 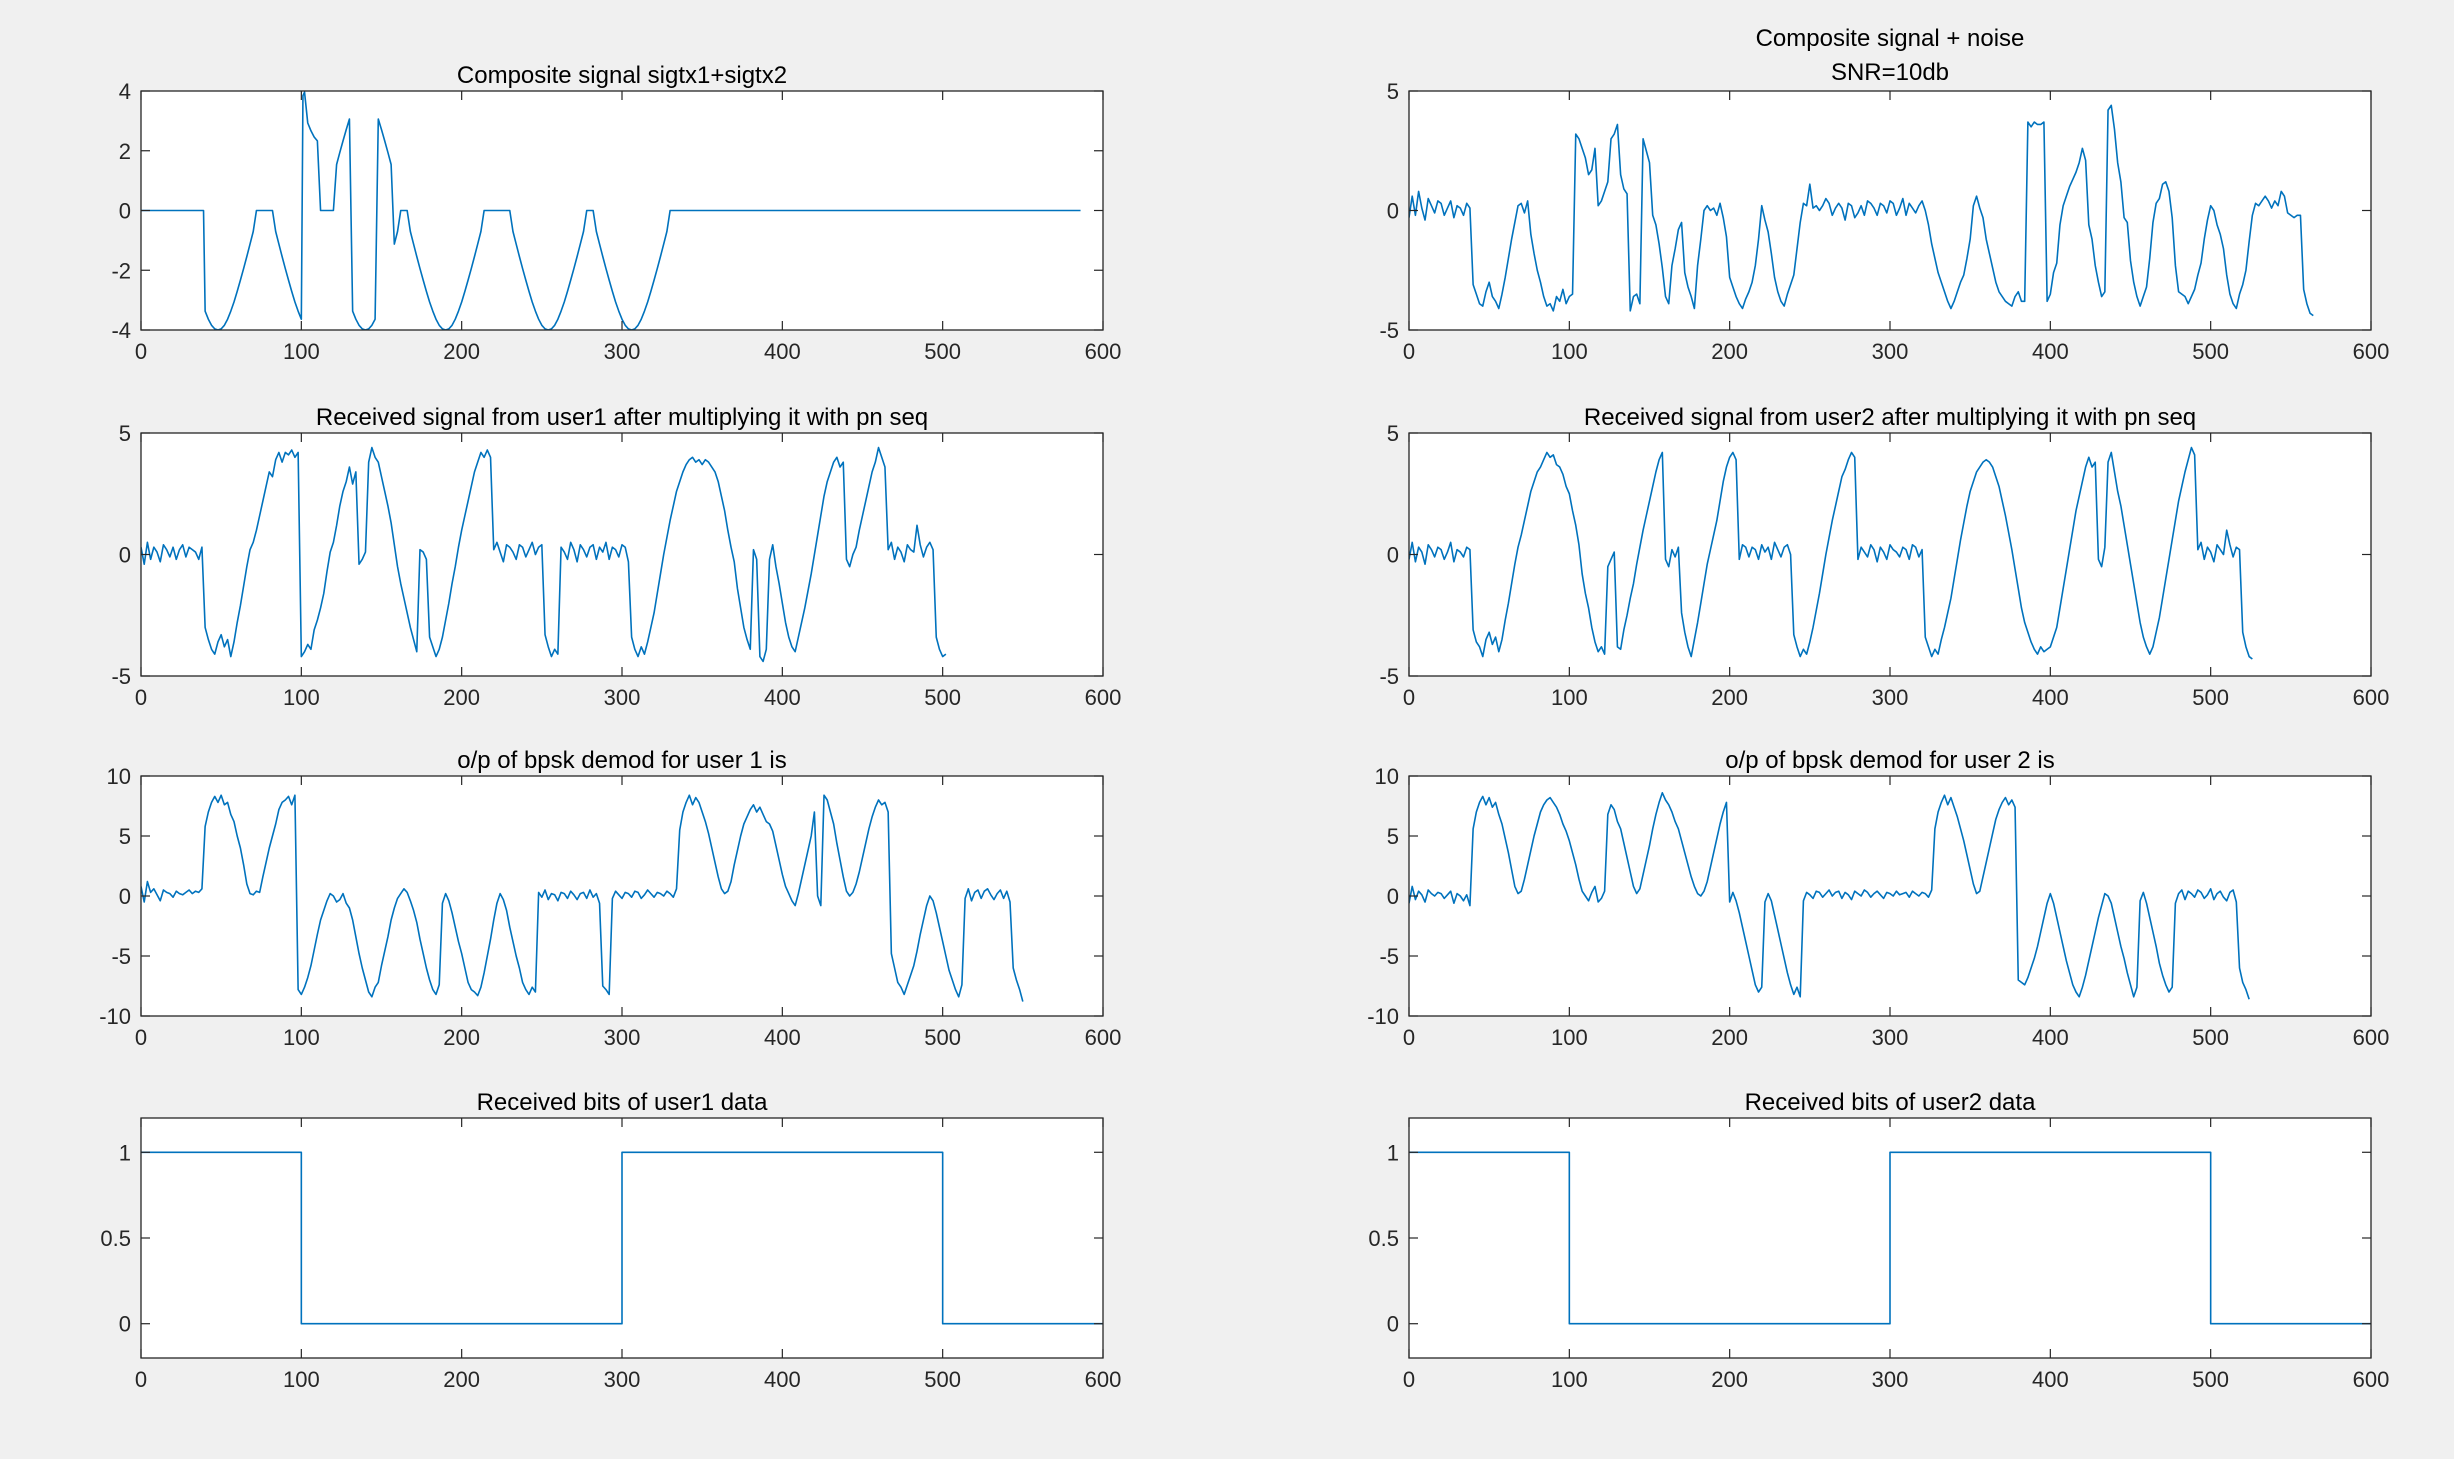 What do you see at coordinates (1890, 760) in the screenshot?
I see `chart-title: o/p of bpsk demod for user 2 is` at bounding box center [1890, 760].